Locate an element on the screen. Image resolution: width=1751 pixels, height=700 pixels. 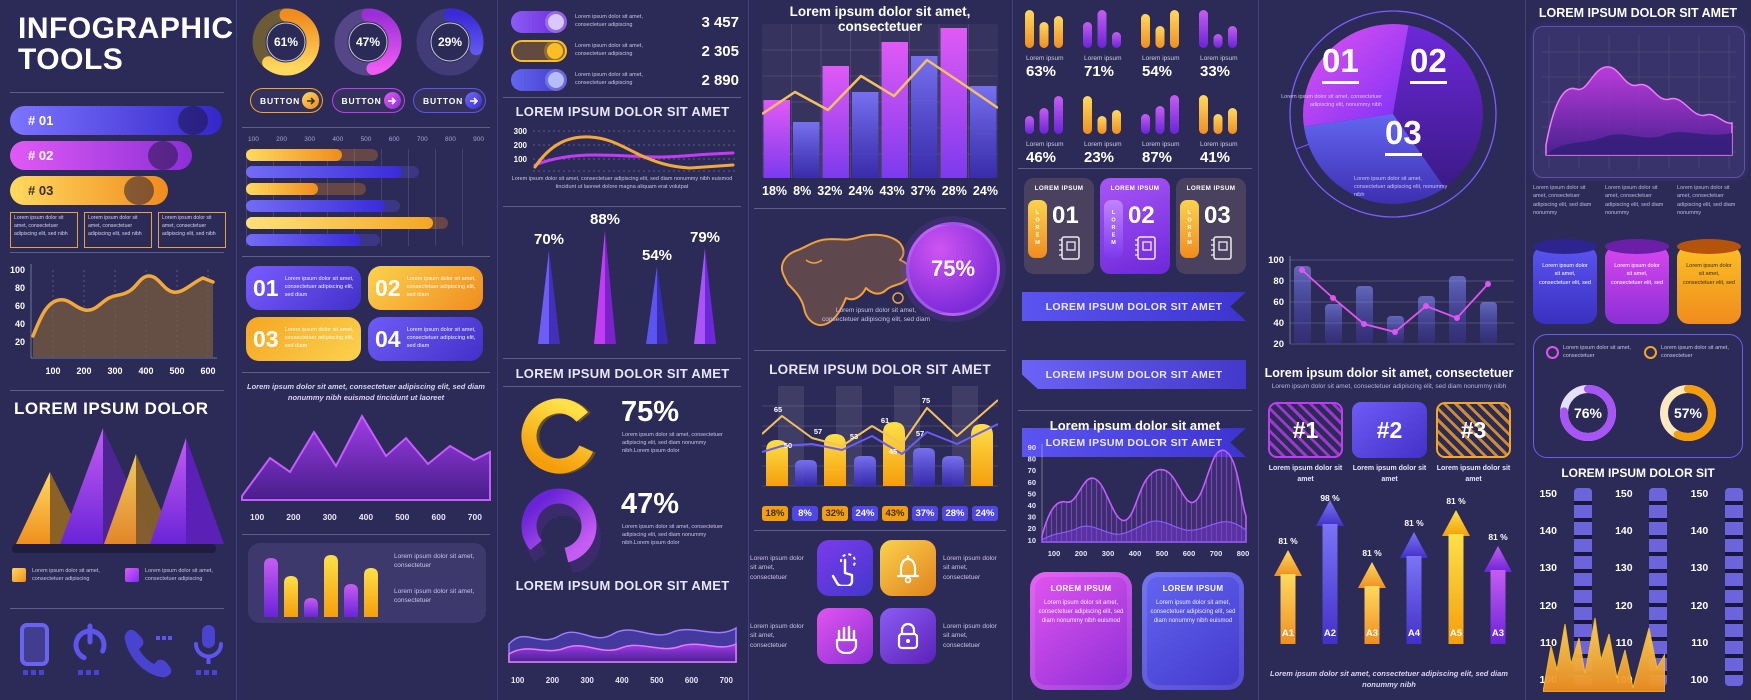
pie-number-03: 03 is located at coordinates (1403, 135).